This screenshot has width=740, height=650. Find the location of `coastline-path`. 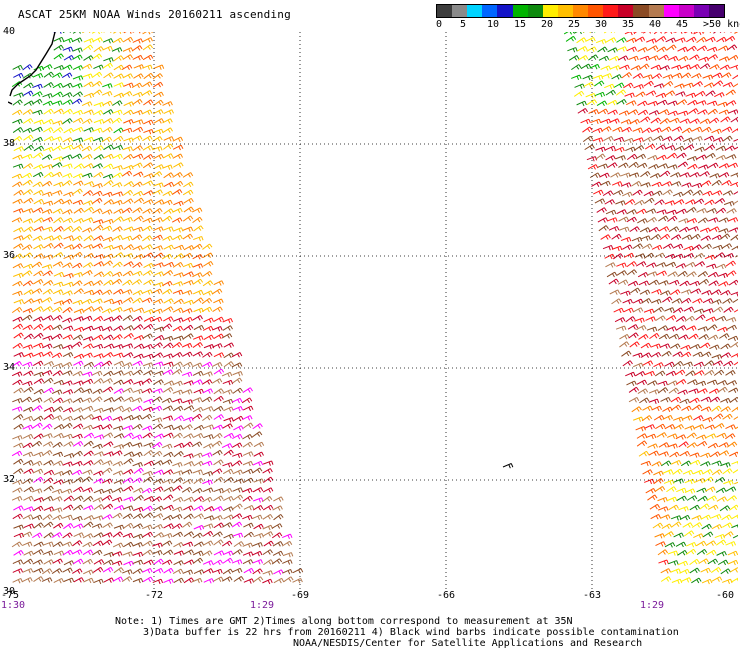

coastline-path is located at coordinates (32, 68).